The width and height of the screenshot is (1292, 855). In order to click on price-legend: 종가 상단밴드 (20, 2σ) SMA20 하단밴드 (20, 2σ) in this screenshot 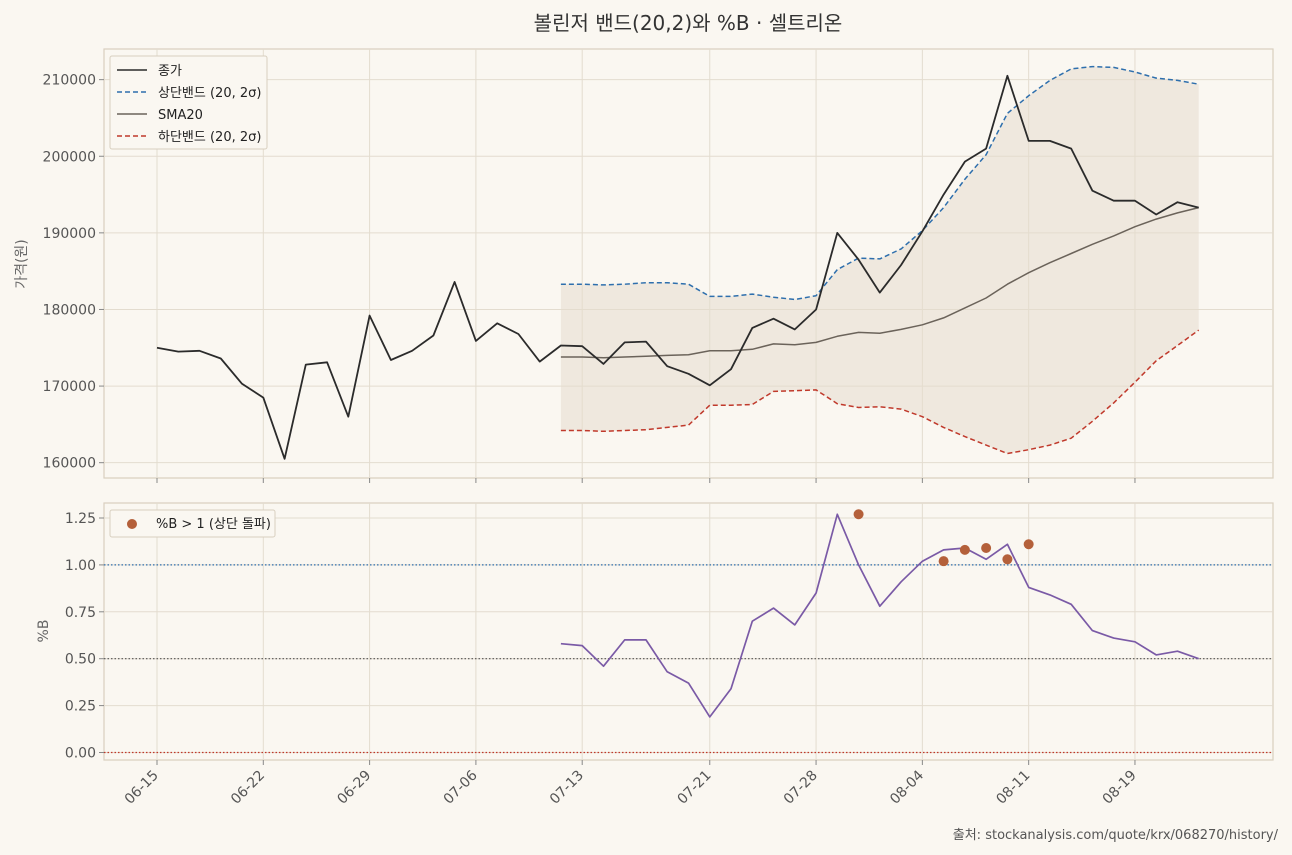, I will do `click(188, 102)`.